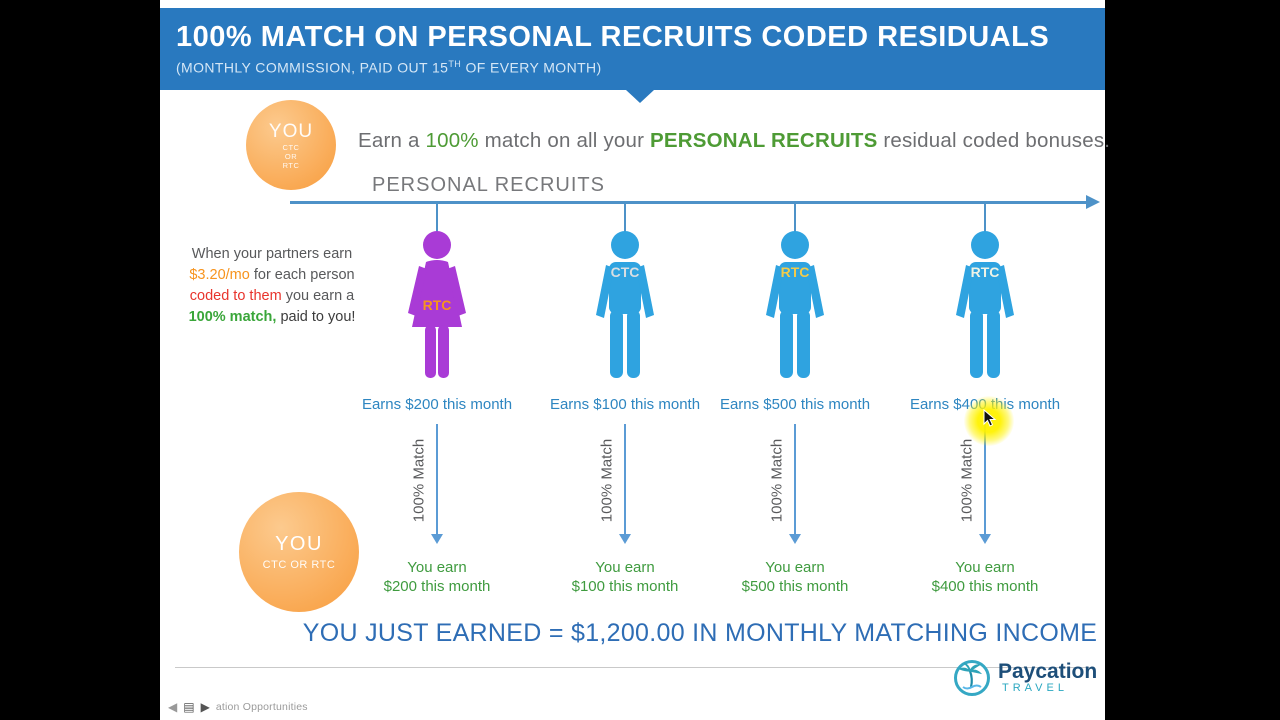 This screenshot has width=1280, height=720. Describe the element at coordinates (437, 404) in the screenshot. I see `earns-text: Earns $200 this month` at that location.